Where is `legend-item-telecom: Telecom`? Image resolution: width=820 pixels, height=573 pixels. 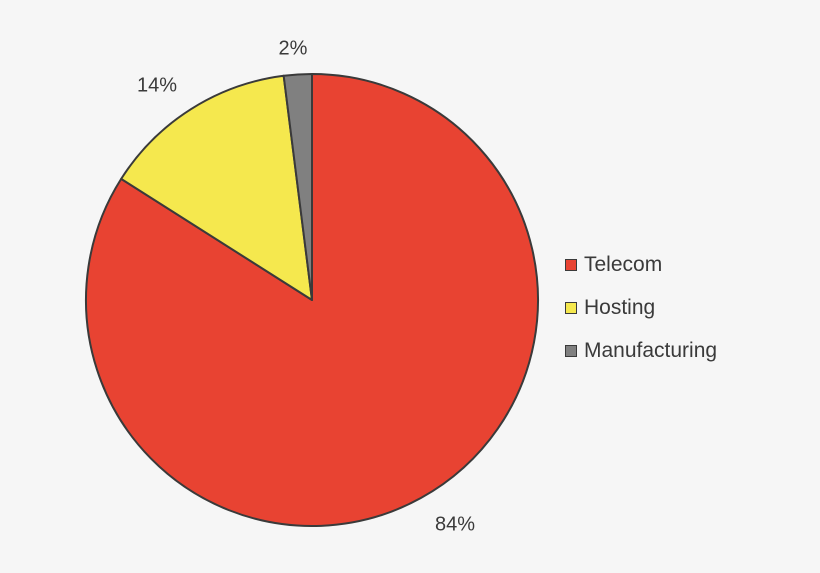
legend-item-telecom: Telecom is located at coordinates (685, 264).